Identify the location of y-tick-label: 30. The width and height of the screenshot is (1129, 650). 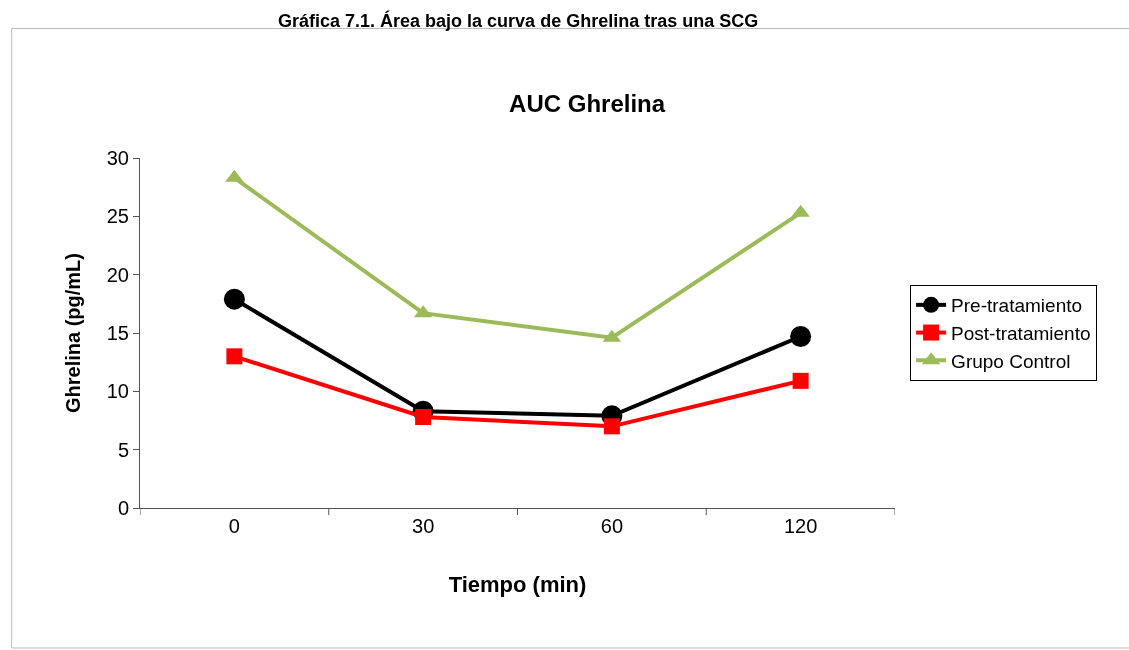
(117, 158).